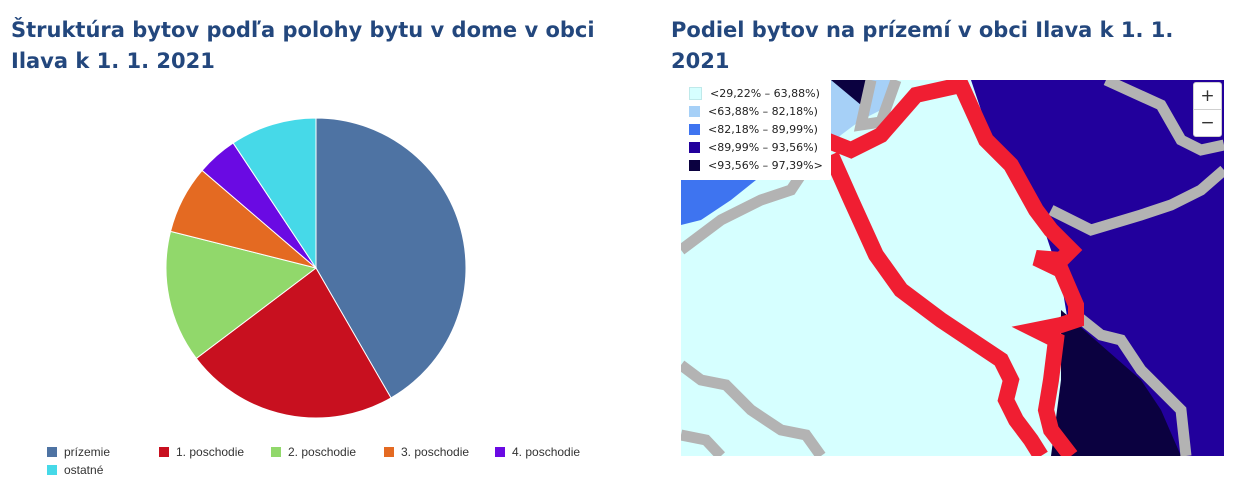  I want to click on map-legend-label: <82,18% – 89,99%), so click(763, 129).